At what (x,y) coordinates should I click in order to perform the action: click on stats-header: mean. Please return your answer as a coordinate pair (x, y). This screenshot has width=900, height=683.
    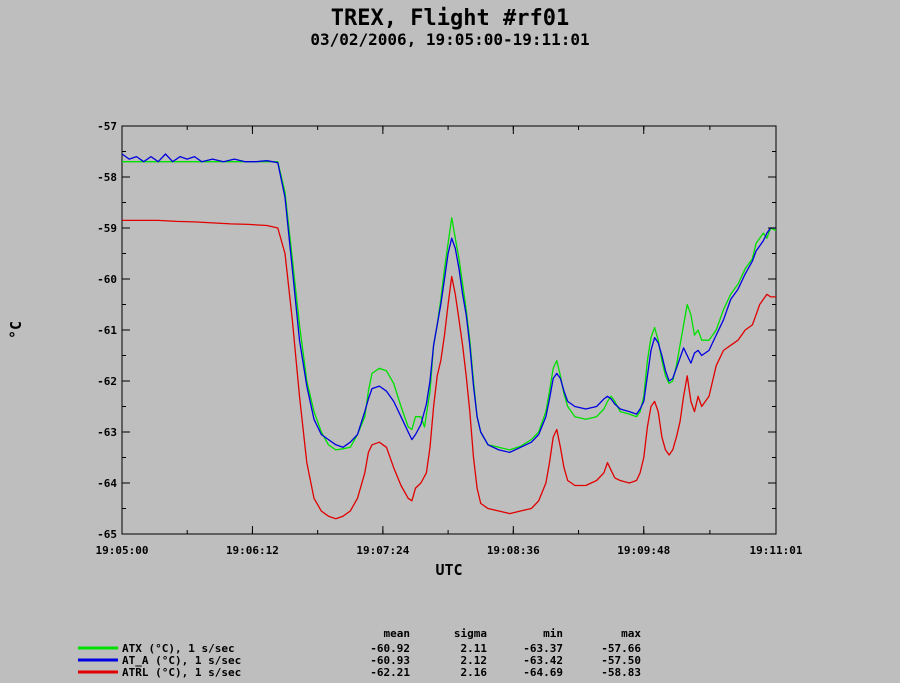
    Looking at the image, I should click on (397, 633).